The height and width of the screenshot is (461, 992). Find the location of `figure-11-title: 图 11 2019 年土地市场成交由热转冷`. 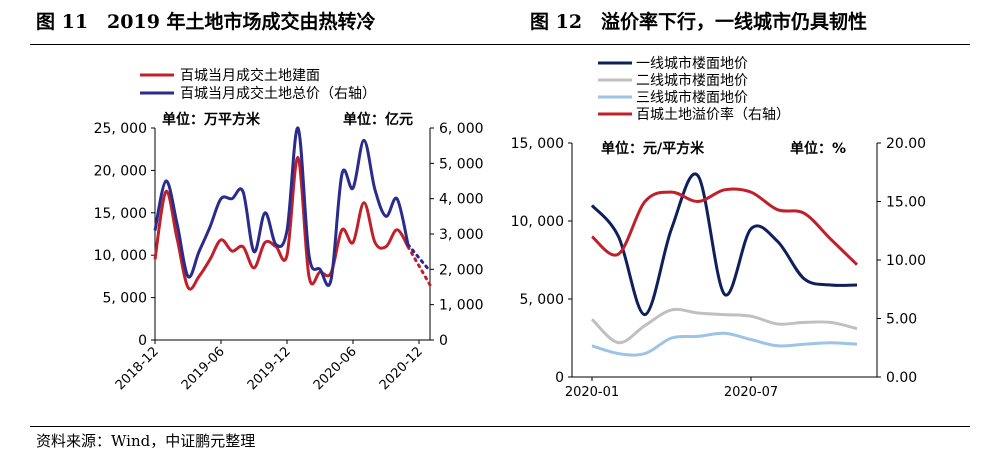

figure-11-title: 图 11 2019 年土地市场成交由热转冷 is located at coordinates (206, 22).